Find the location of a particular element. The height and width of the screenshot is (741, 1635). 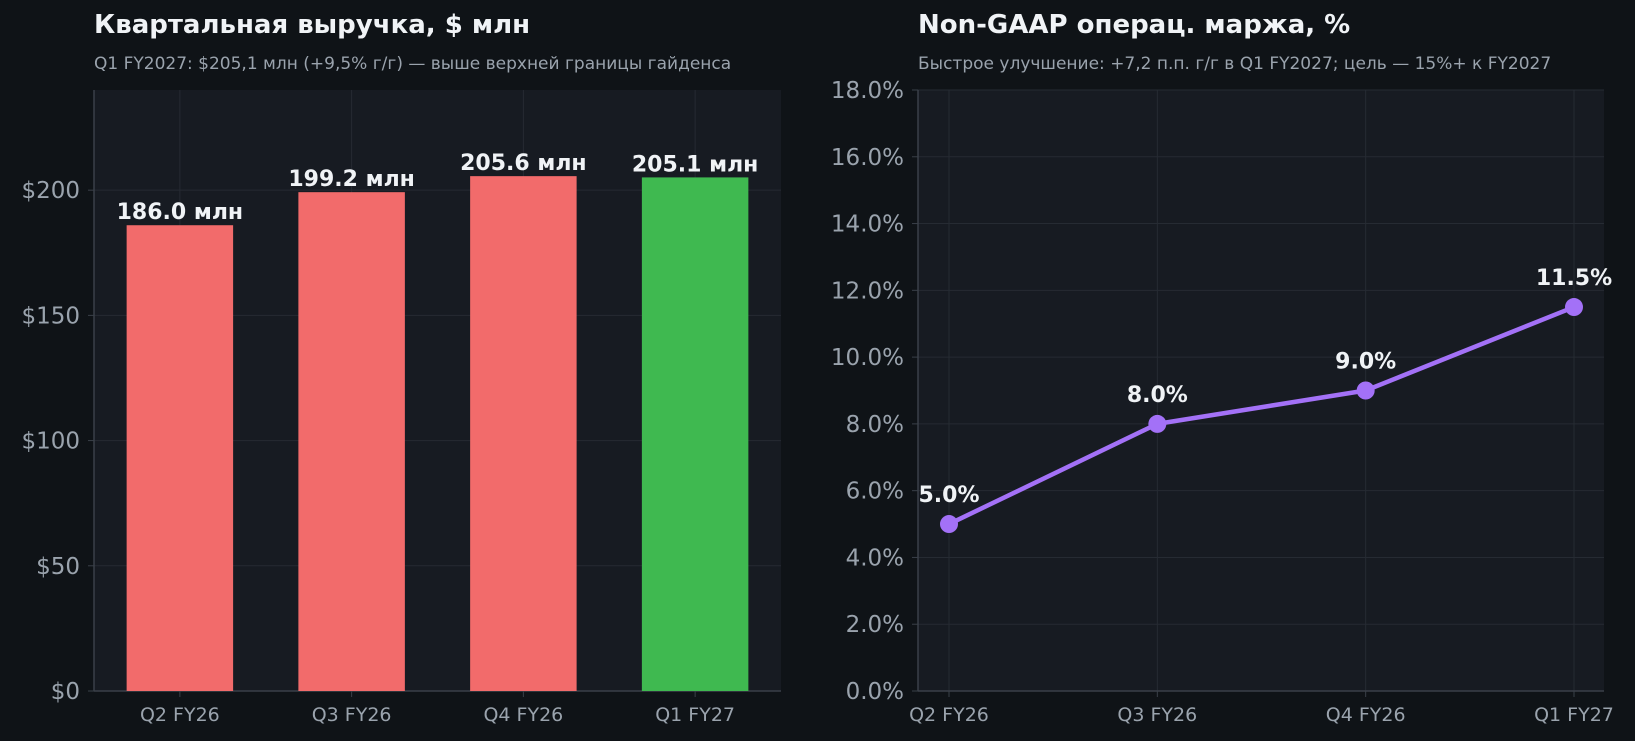

point-value-label: 8.0% is located at coordinates (1157, 395).